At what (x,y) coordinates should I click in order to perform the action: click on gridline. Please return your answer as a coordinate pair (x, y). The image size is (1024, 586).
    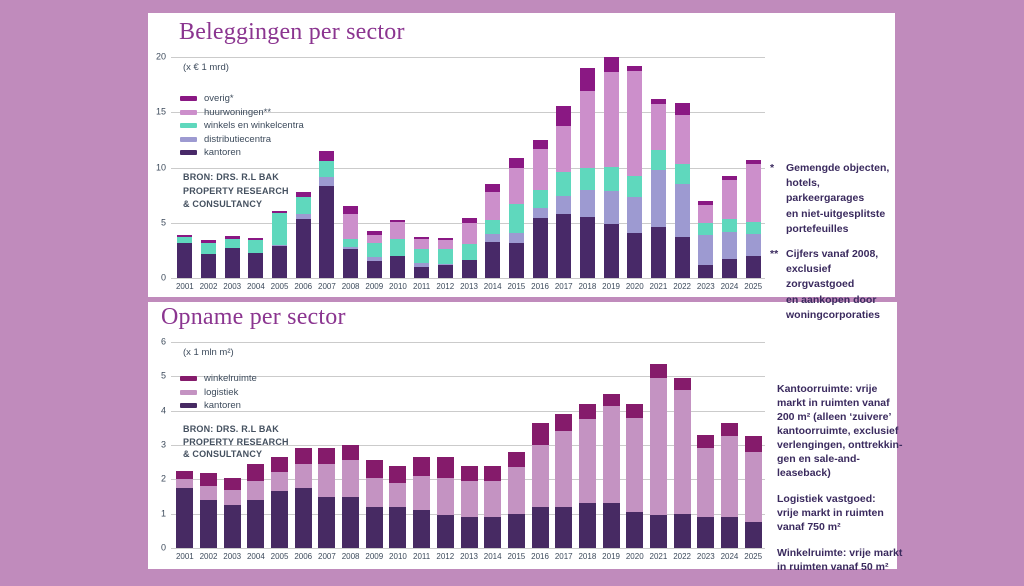
    Looking at the image, I should click on (468, 411).